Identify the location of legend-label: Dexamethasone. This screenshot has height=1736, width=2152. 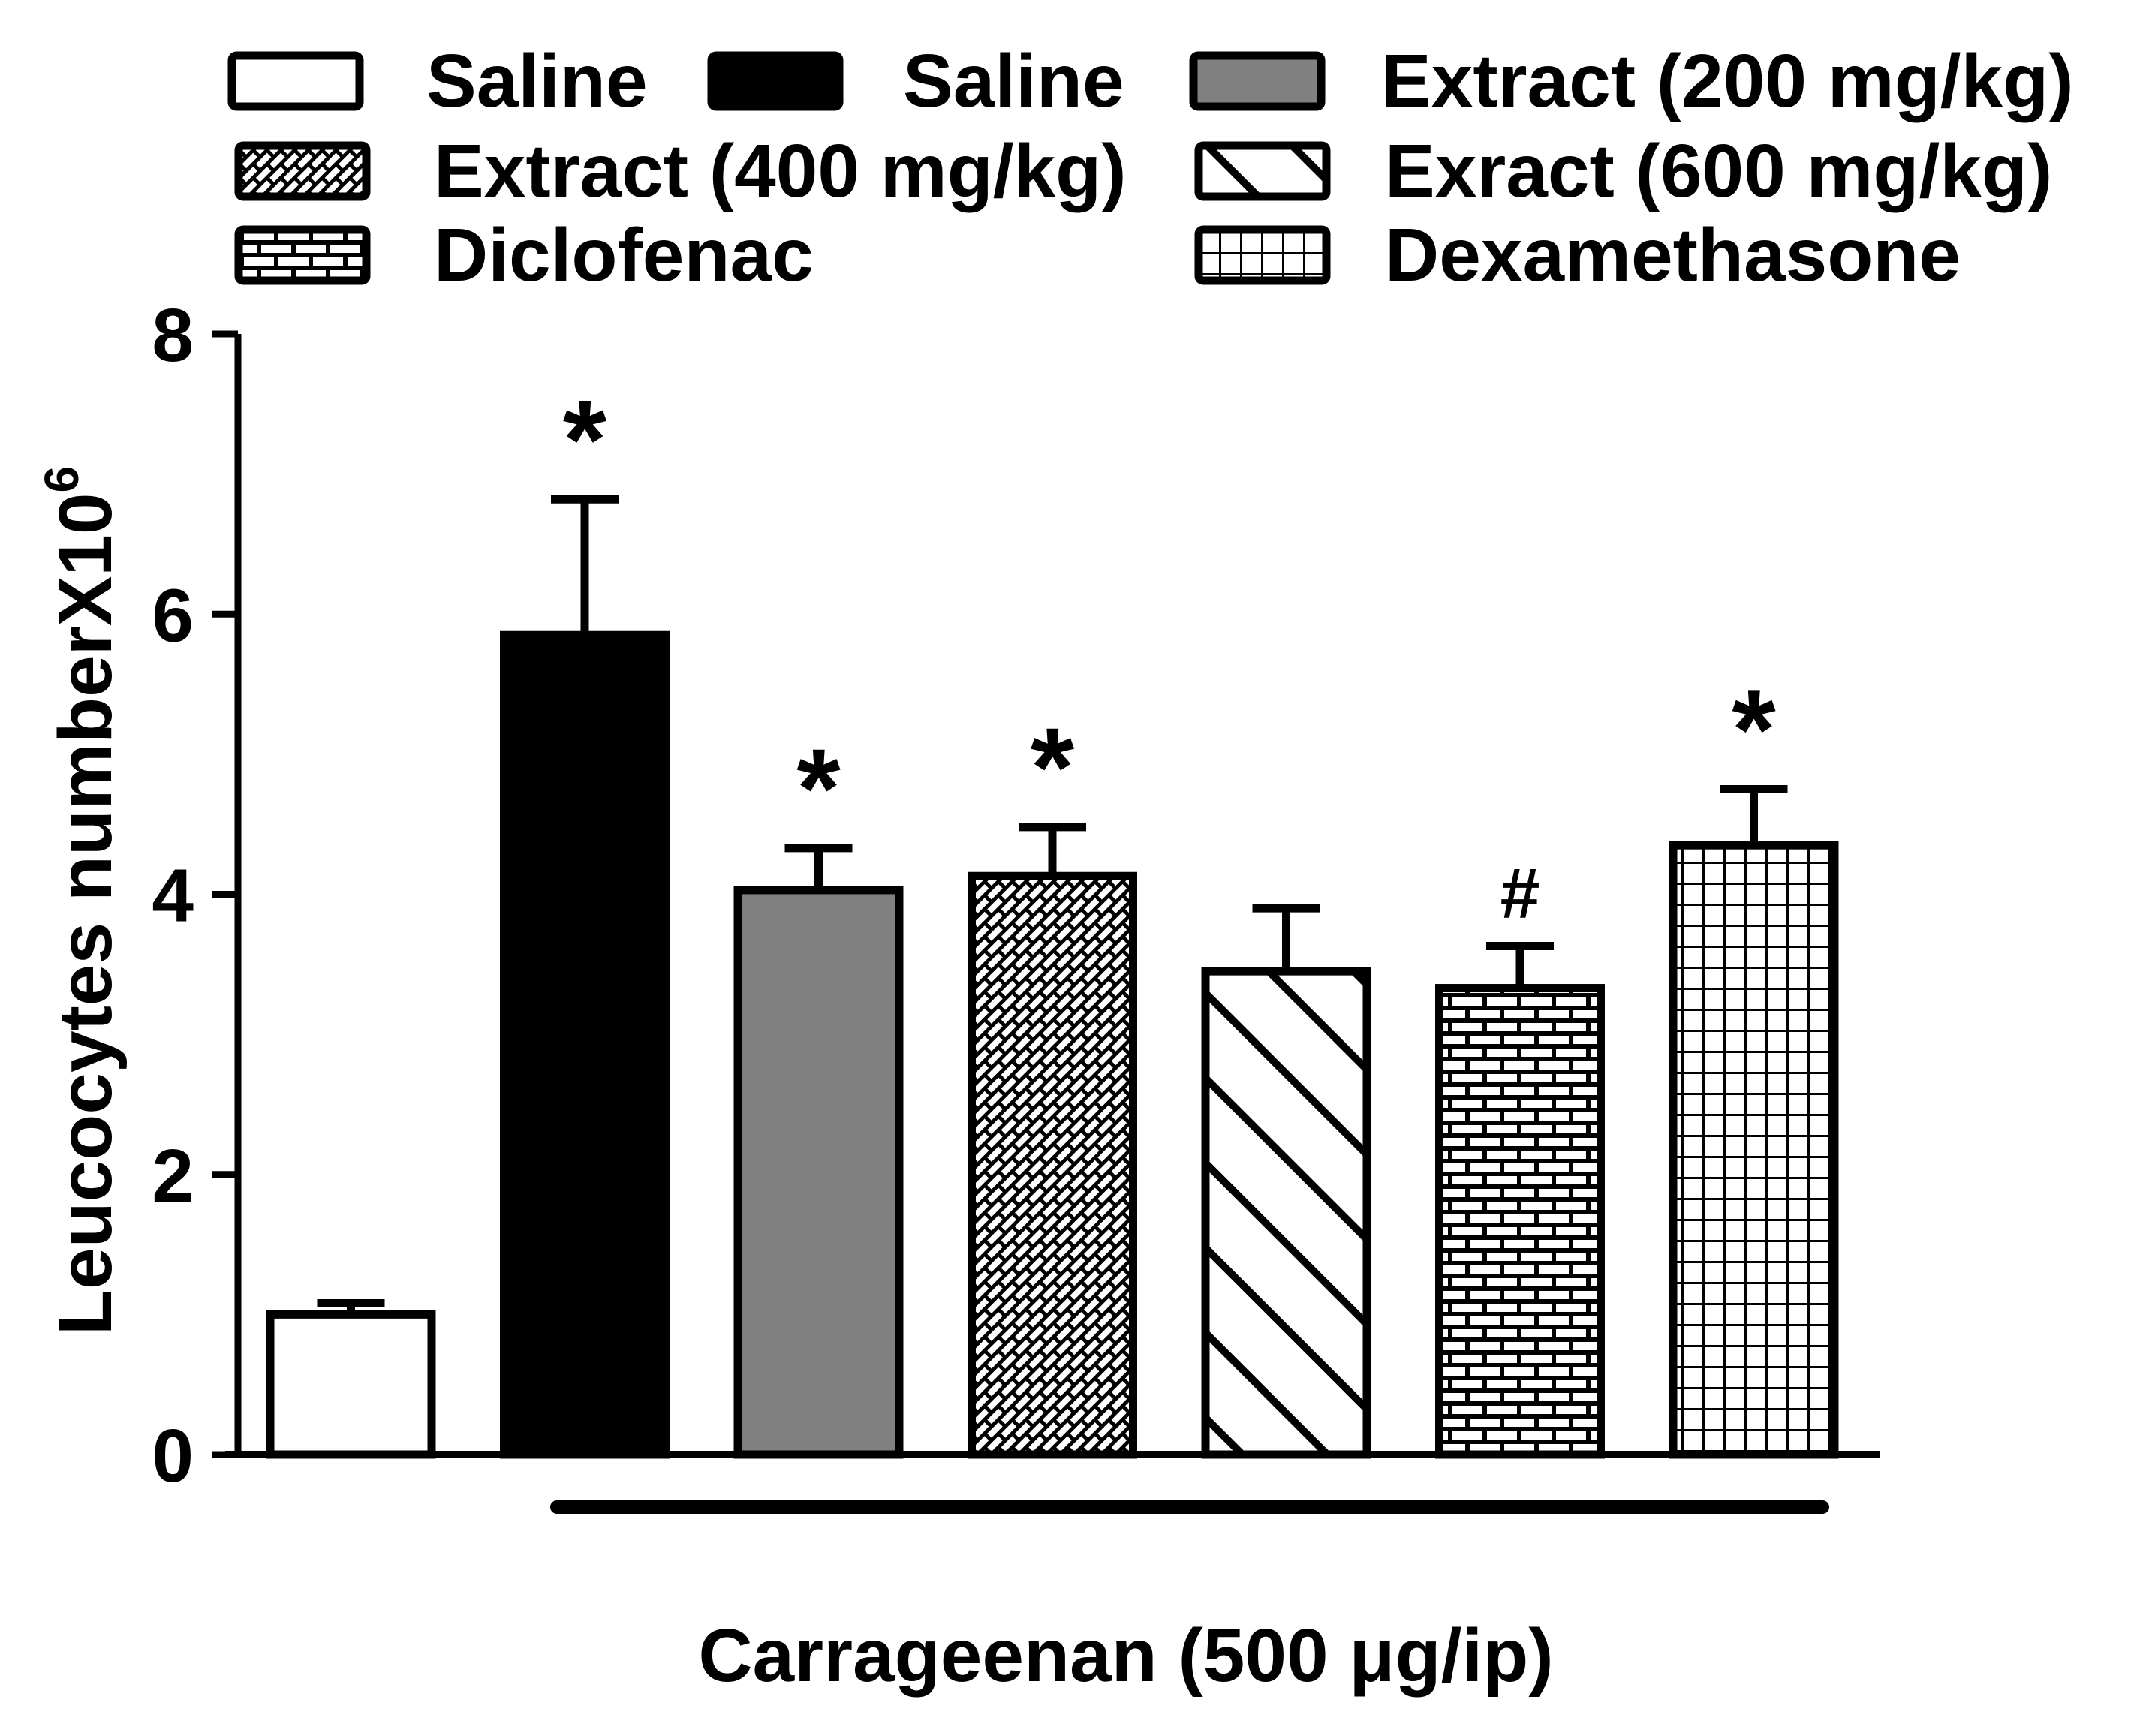
(1673, 255).